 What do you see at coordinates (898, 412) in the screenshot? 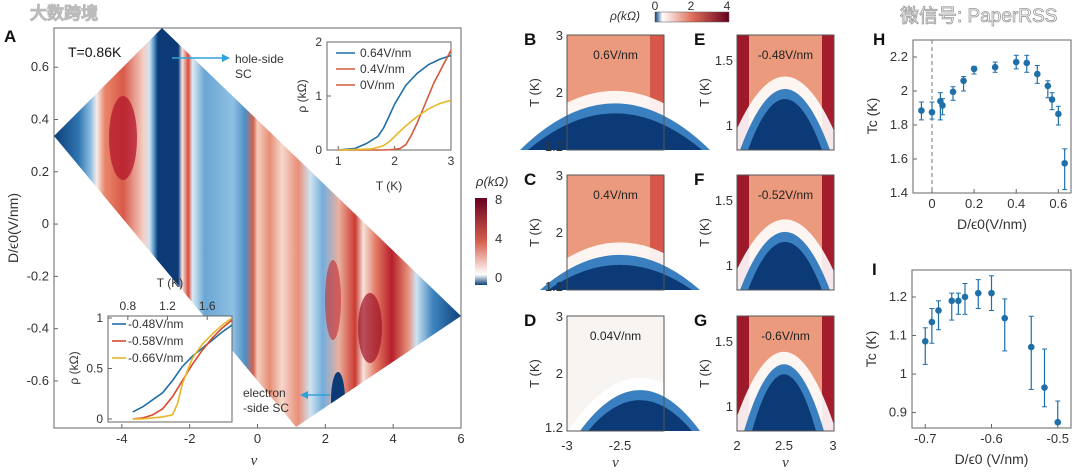
I see `y-tick-label: 0.9` at bounding box center [898, 412].